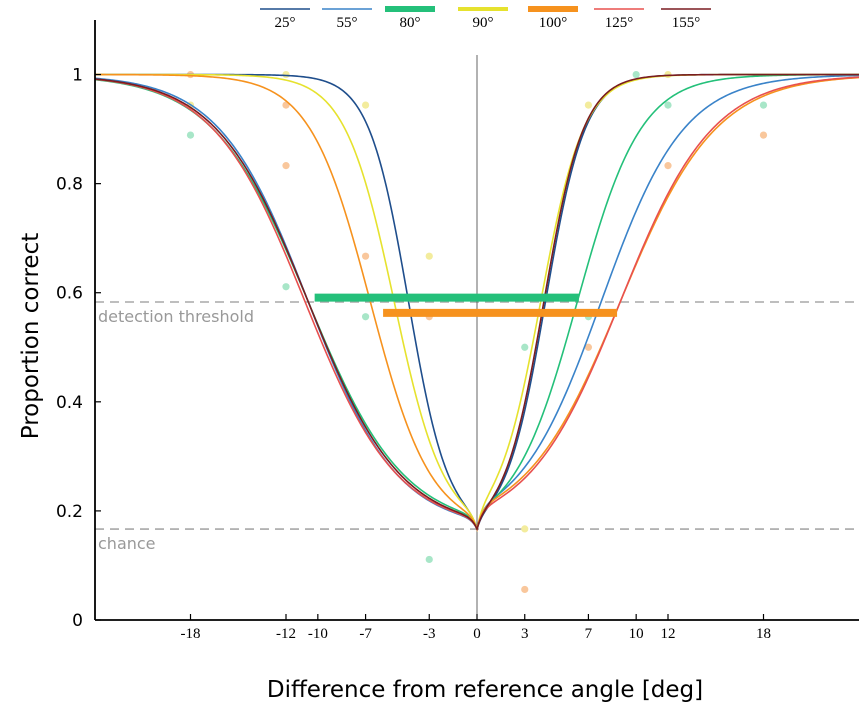 This screenshot has height=703, width=859. What do you see at coordinates (619, 23) in the screenshot?
I see `legend-label: 125°` at bounding box center [619, 23].